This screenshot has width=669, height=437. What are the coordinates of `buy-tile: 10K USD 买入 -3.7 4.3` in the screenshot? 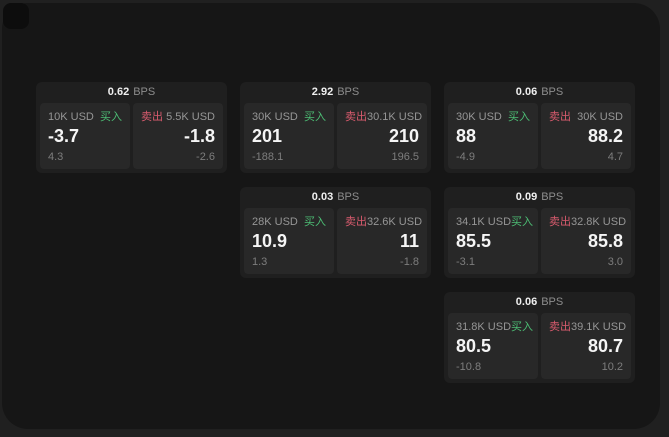 It's located at (85, 136).